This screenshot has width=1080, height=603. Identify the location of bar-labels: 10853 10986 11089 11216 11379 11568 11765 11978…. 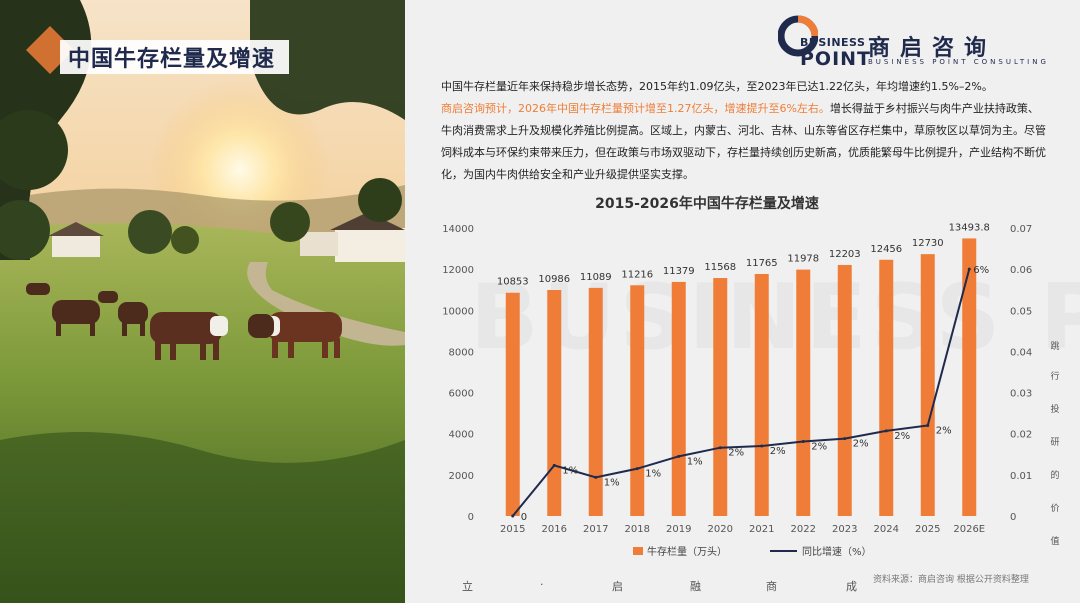
(743, 254).